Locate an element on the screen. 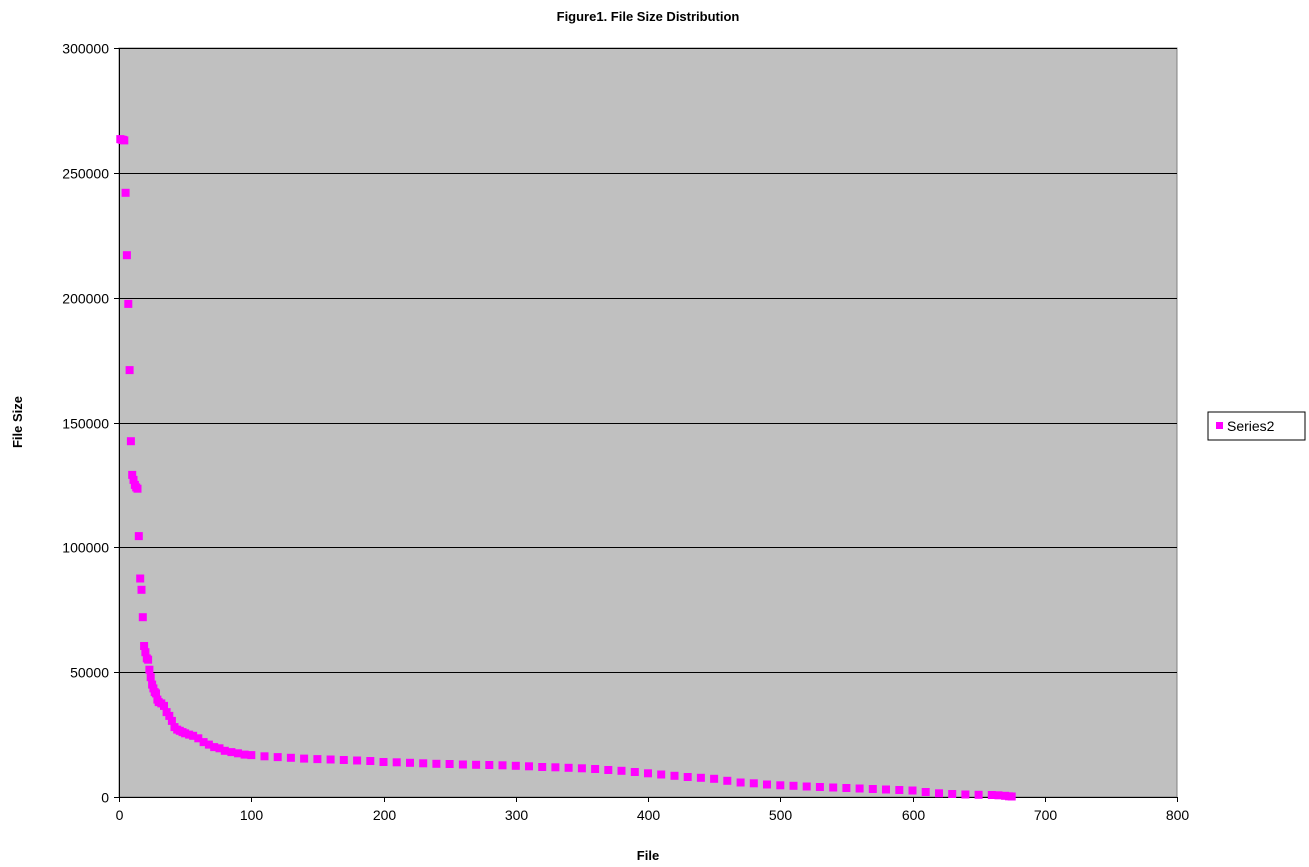 Image resolution: width=1309 pixels, height=867 pixels. legend-marker-icon is located at coordinates (1219, 425).